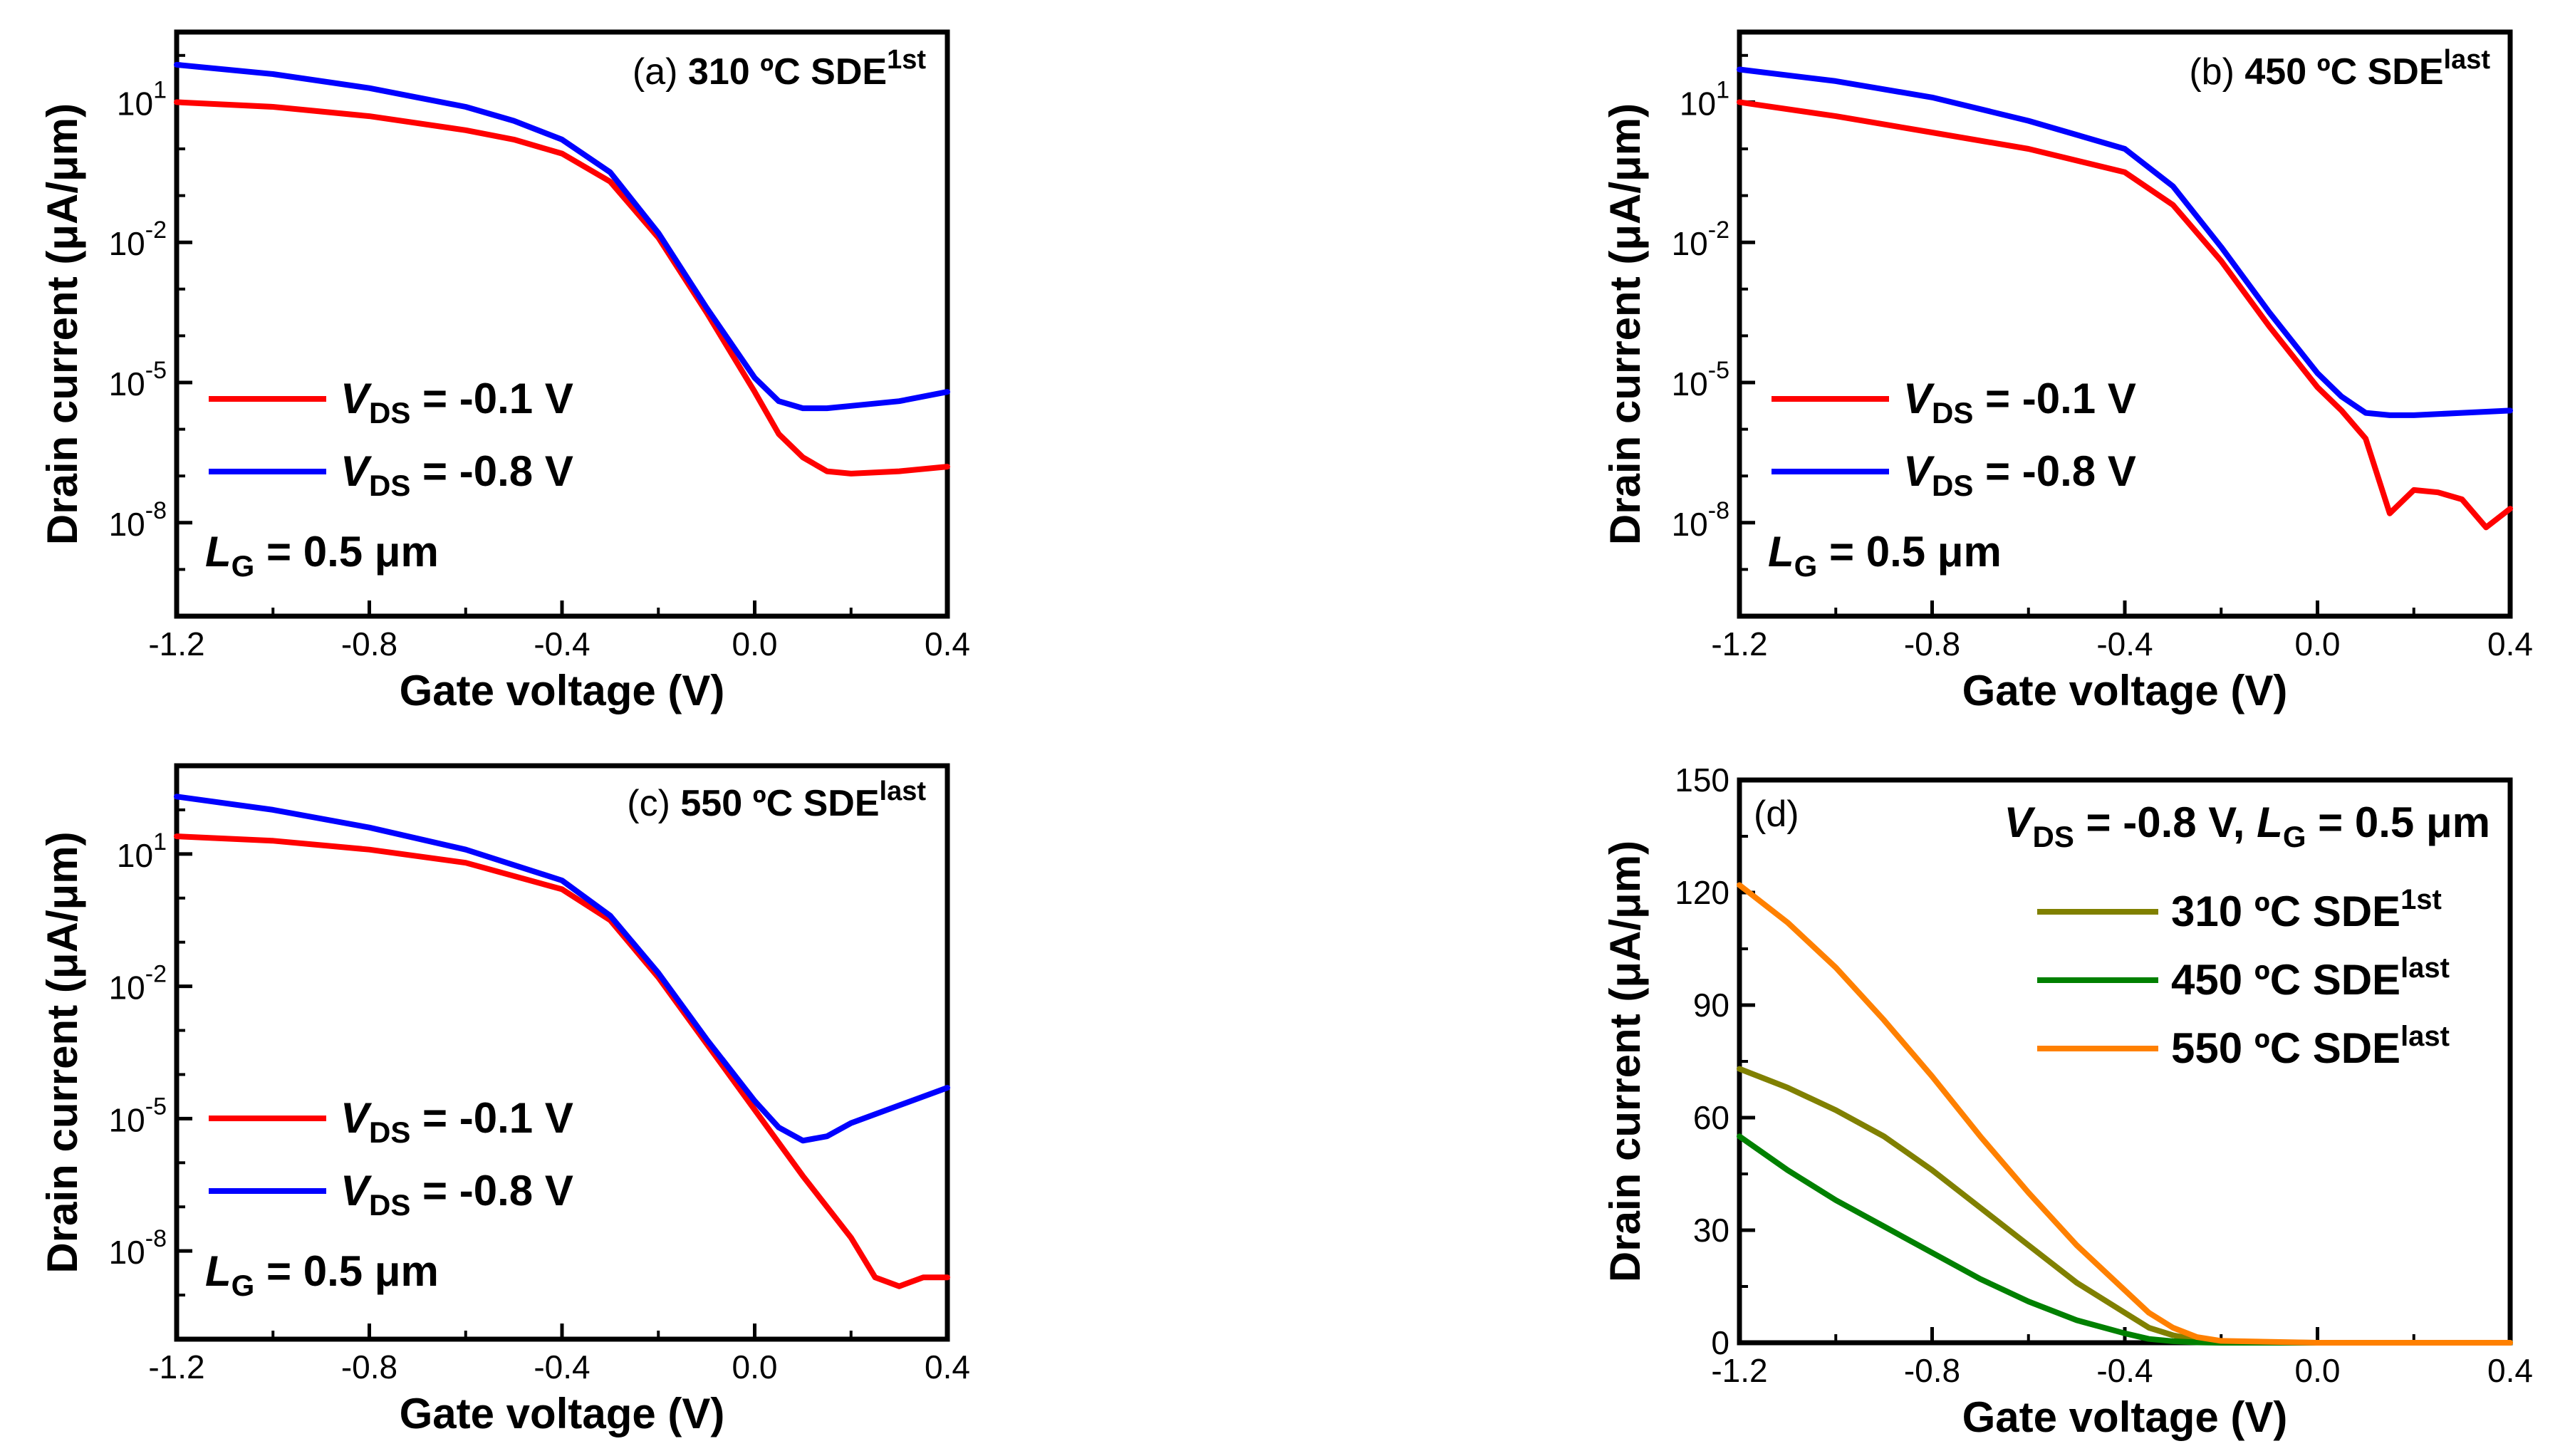 The image size is (2570, 1456). I want to click on y-tick-exponent: -5, so click(1718, 370).